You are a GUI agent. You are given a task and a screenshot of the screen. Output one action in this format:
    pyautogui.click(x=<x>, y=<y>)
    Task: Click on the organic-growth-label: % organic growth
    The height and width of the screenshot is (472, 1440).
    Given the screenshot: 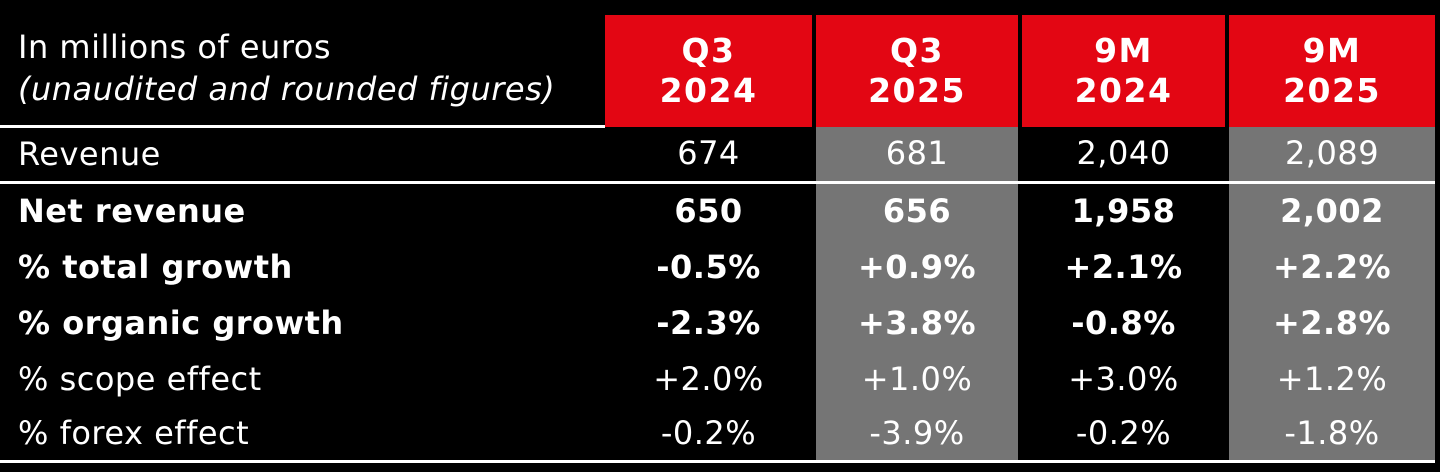 What is the action you would take?
    pyautogui.click(x=181, y=323)
    